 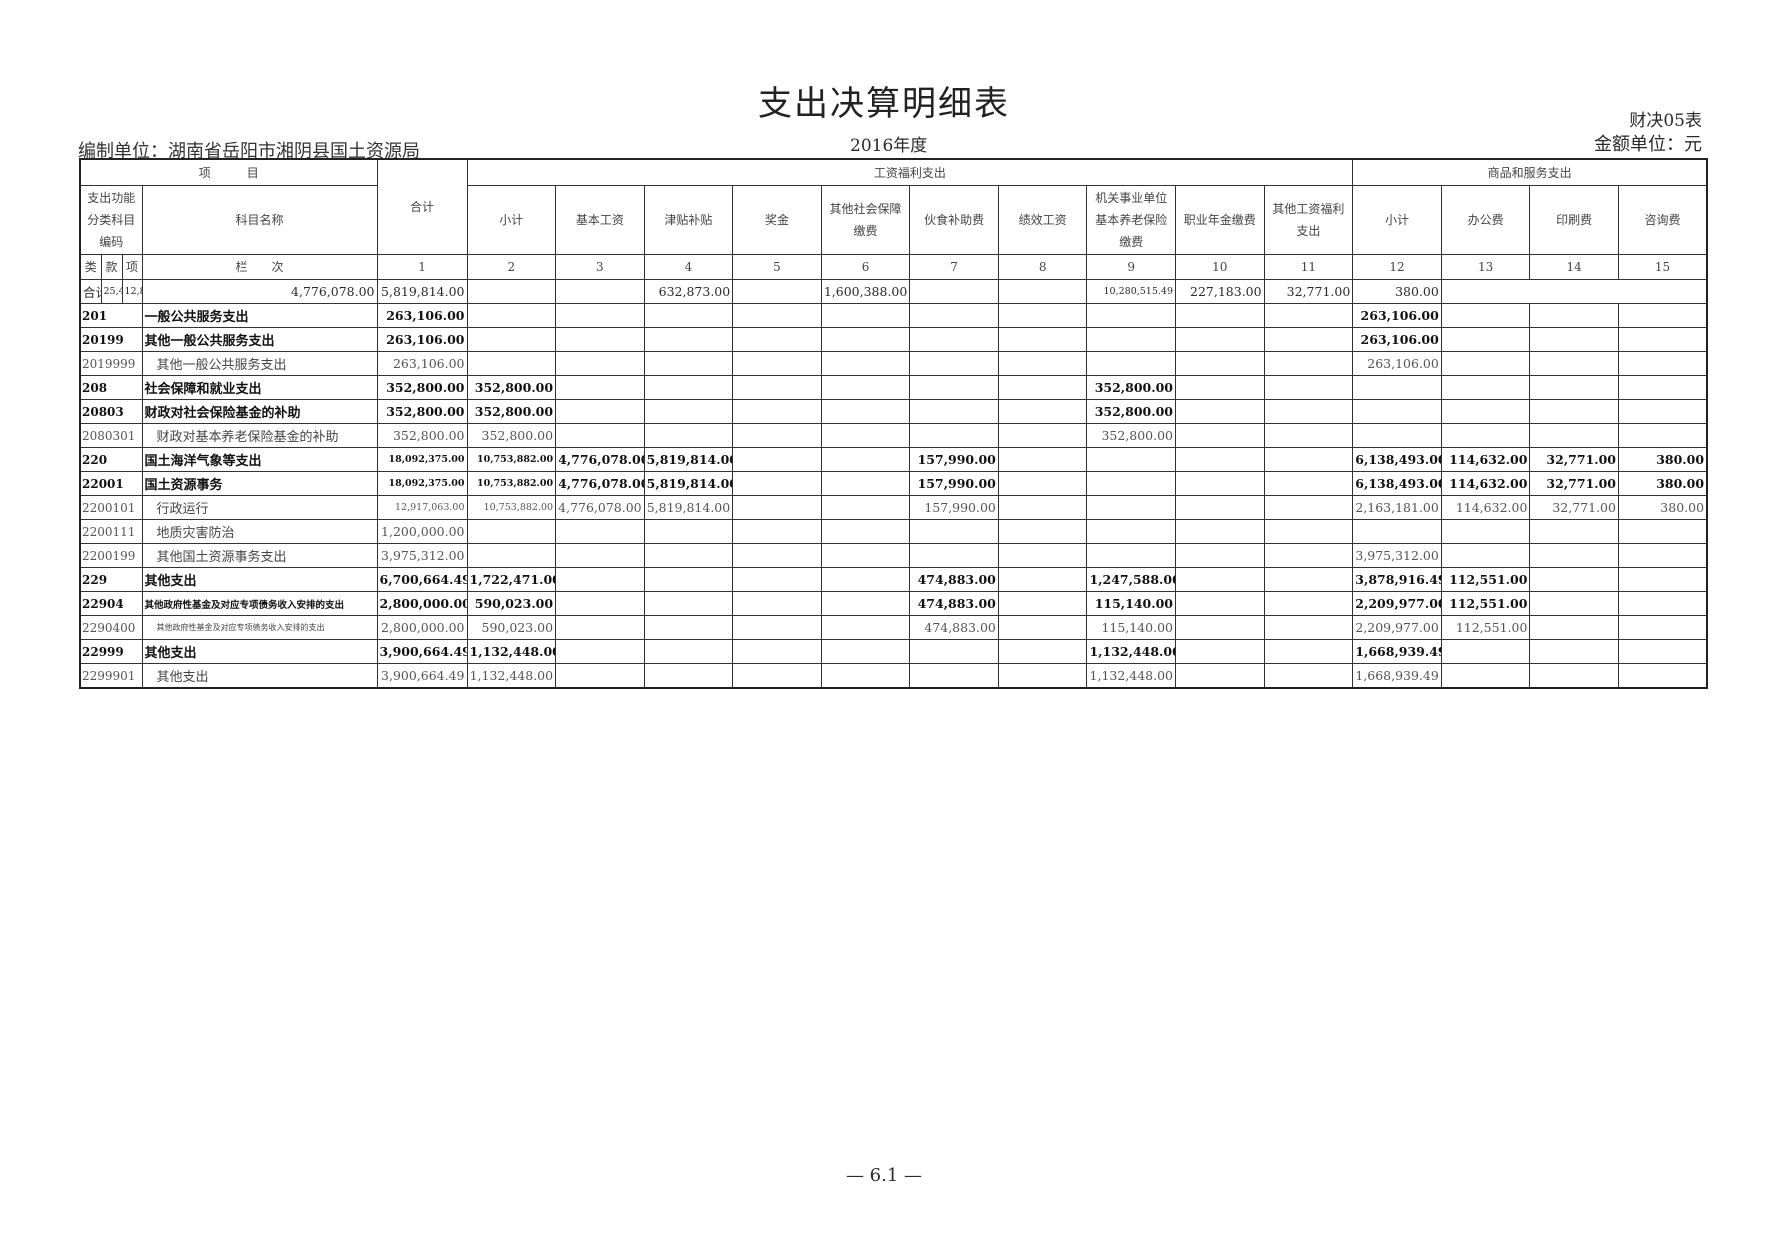 What do you see at coordinates (111, 555) in the screenshot?
I see `row-code: 2200199` at bounding box center [111, 555].